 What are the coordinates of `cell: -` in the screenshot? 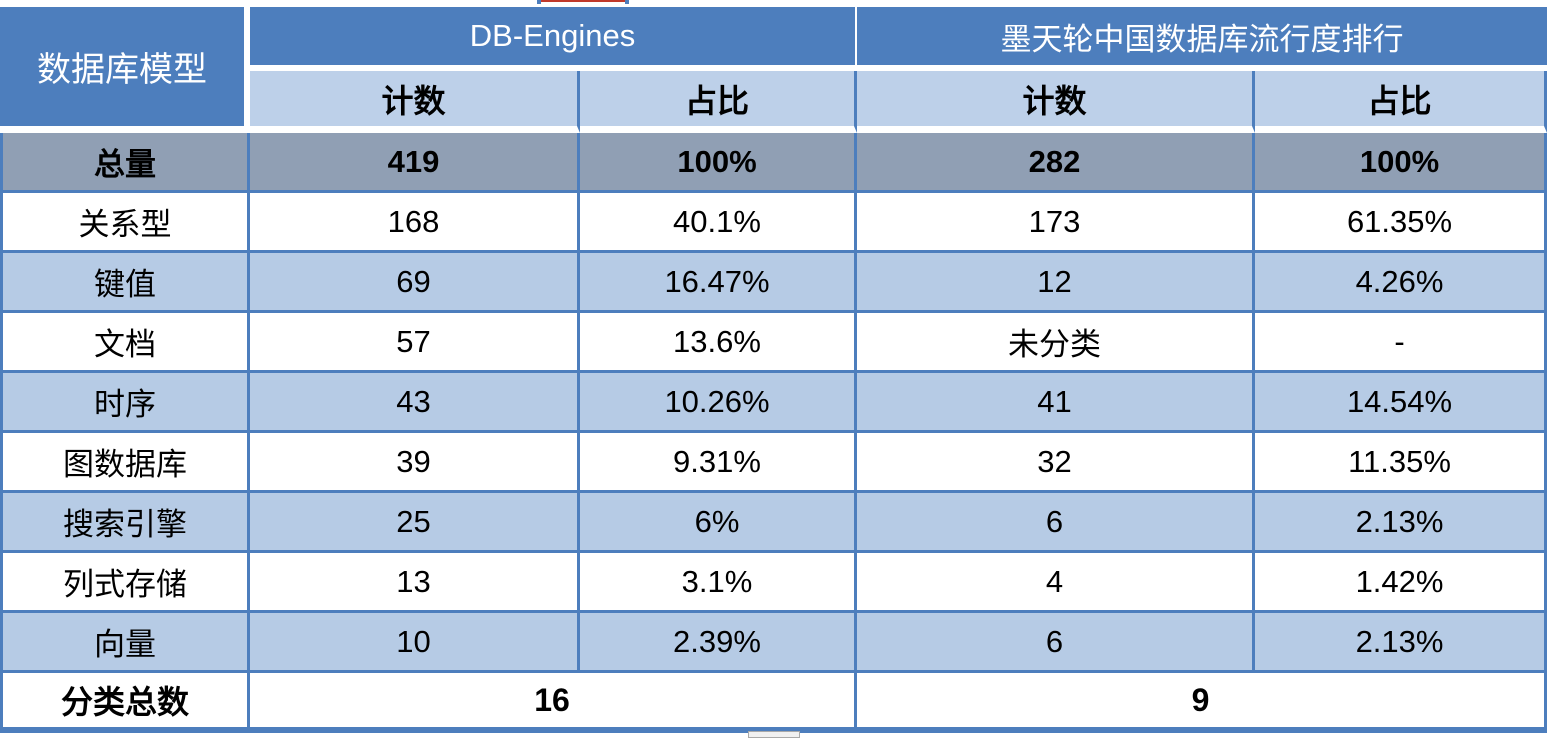 It's located at (1401, 343).